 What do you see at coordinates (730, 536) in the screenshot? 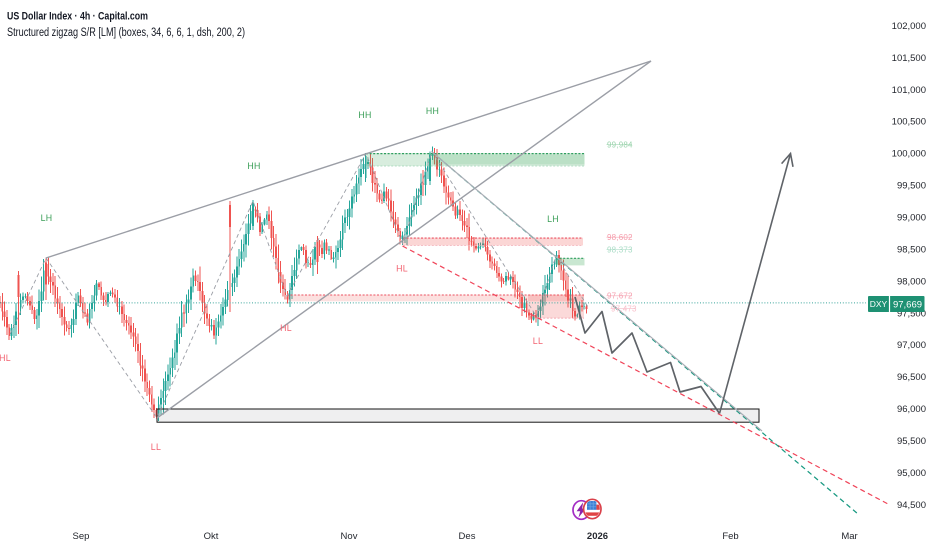
I see `svg-text: Feb` at bounding box center [730, 536].